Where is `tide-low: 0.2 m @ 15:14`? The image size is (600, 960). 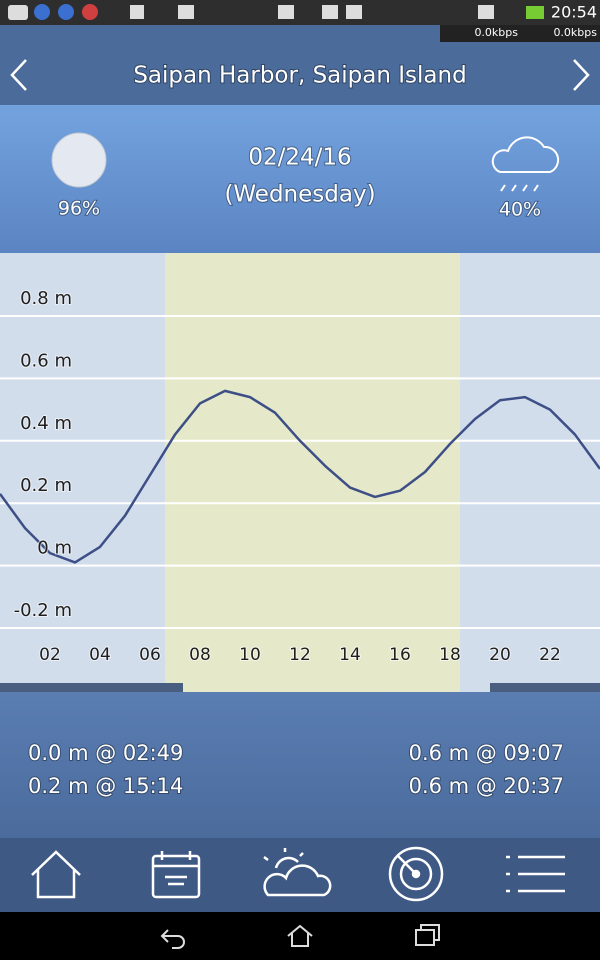
tide-low: 0.2 m @ 15:14 is located at coordinates (105, 786).